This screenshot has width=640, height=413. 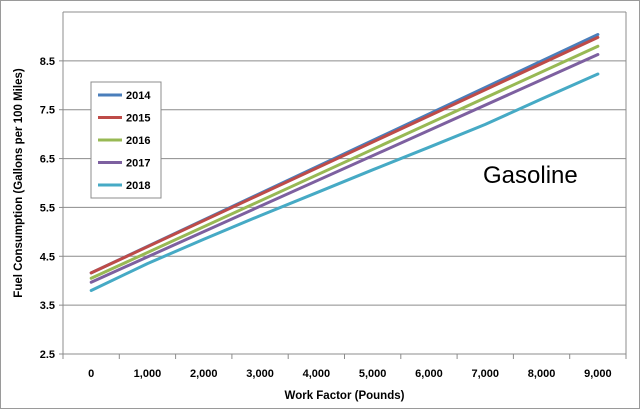 What do you see at coordinates (542, 374) in the screenshot?
I see `x-tick-label: 8,000` at bounding box center [542, 374].